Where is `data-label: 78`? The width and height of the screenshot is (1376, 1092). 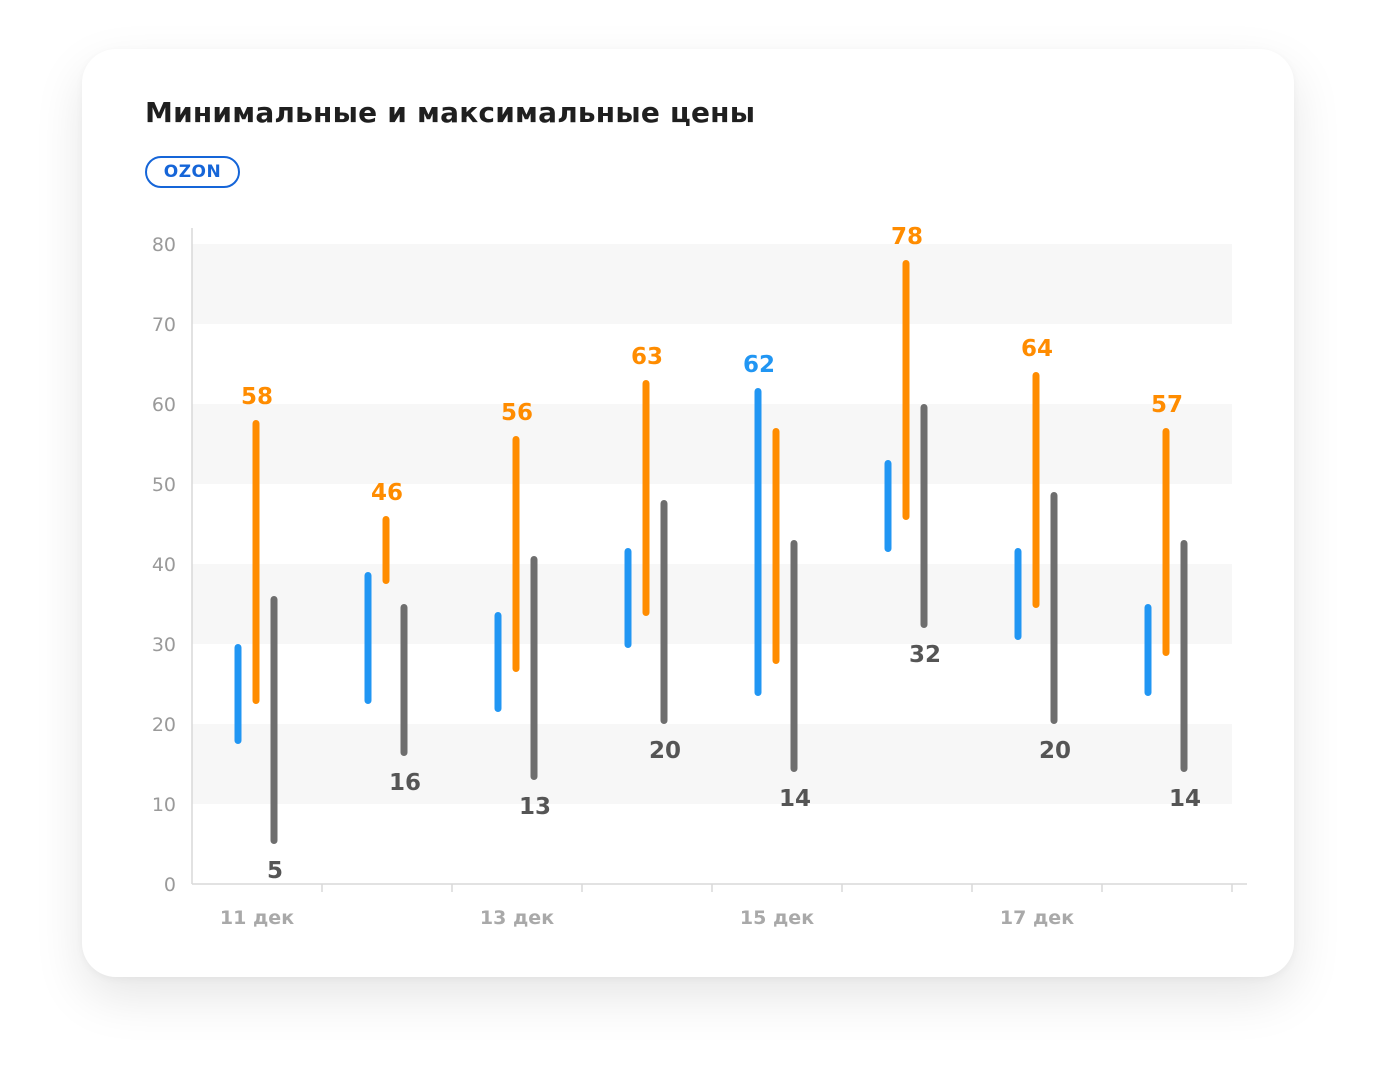 data-label: 78 is located at coordinates (907, 237).